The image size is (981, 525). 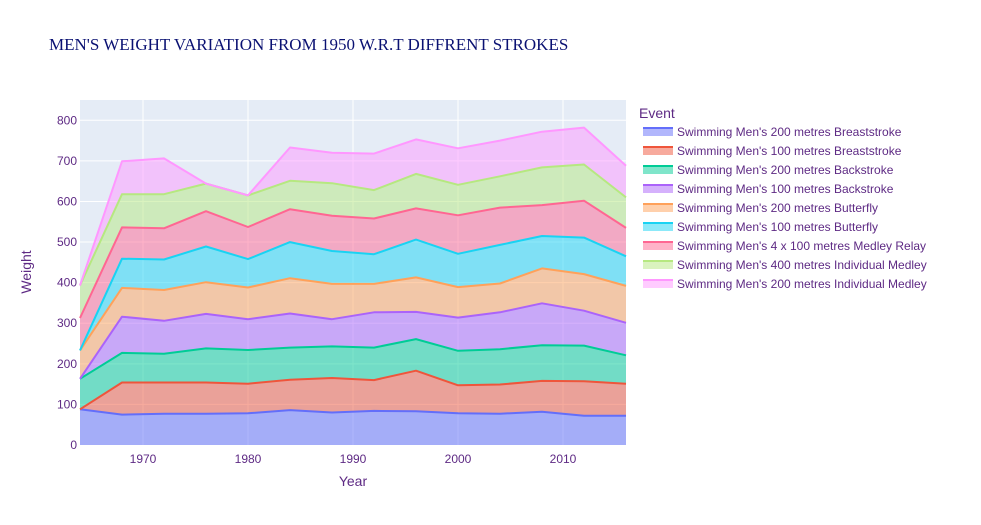 What do you see at coordinates (73, 445) in the screenshot?
I see `y-tick-label: 0` at bounding box center [73, 445].